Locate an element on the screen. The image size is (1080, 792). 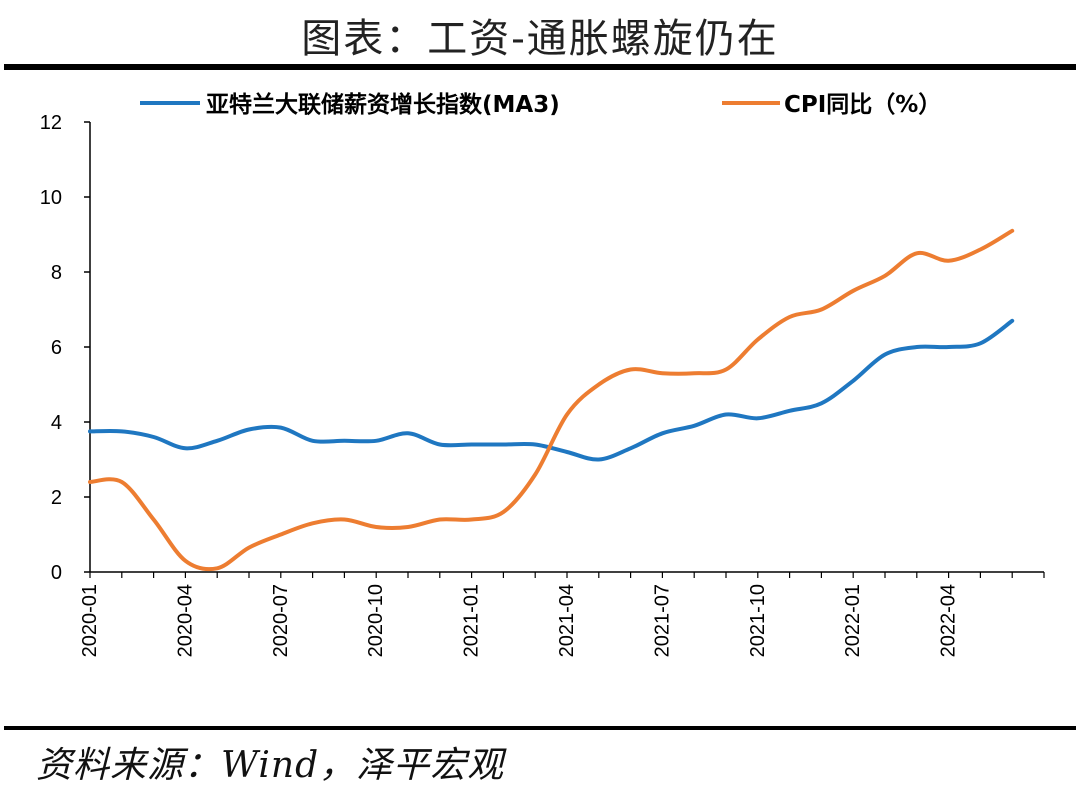
y-tick-label: 0 is located at coordinates (56, 573).